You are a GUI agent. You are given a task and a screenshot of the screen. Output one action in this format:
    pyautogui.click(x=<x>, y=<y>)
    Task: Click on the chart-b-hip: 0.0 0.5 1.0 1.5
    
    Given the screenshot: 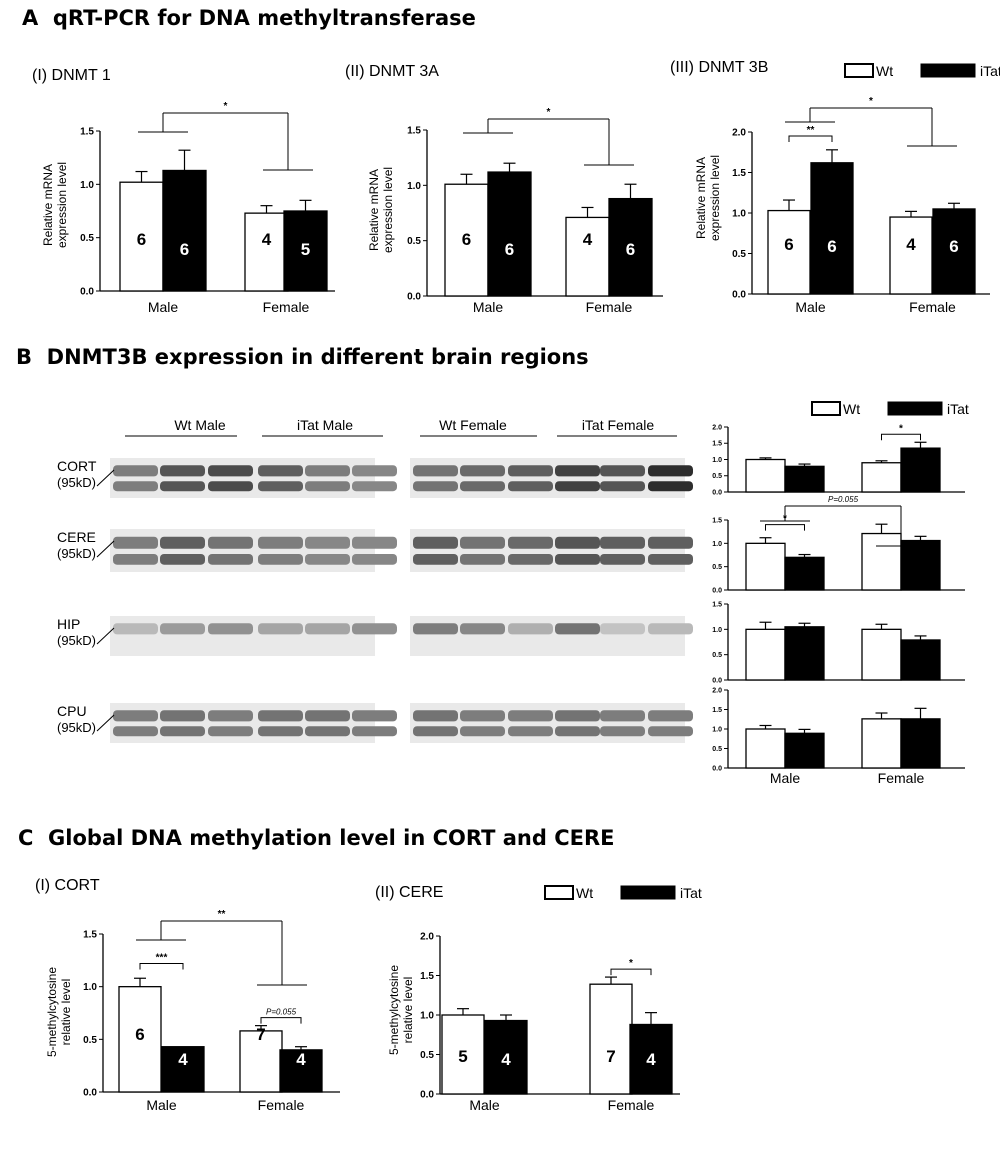 What is the action you would take?
    pyautogui.click(x=838, y=642)
    